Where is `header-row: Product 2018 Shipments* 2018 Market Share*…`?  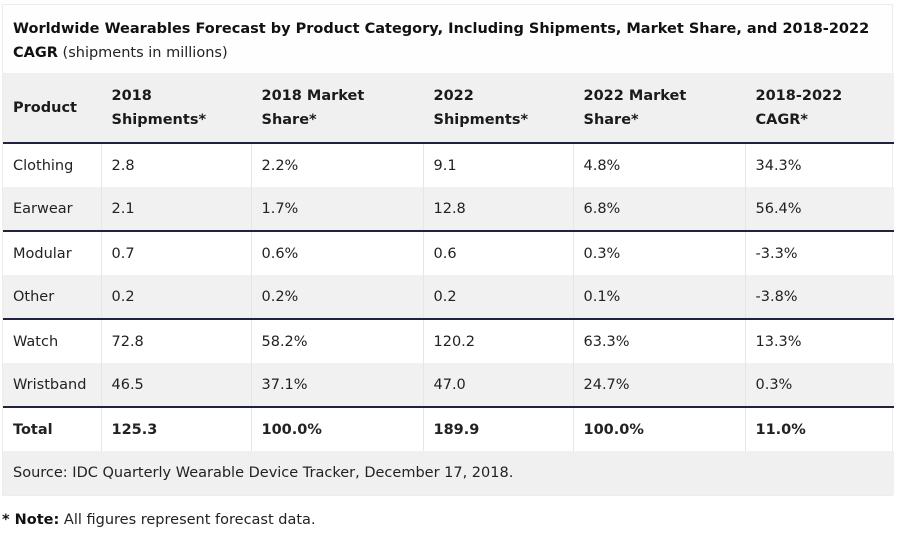 header-row: Product 2018 Shipments* 2018 Market Share*… is located at coordinates (448, 108).